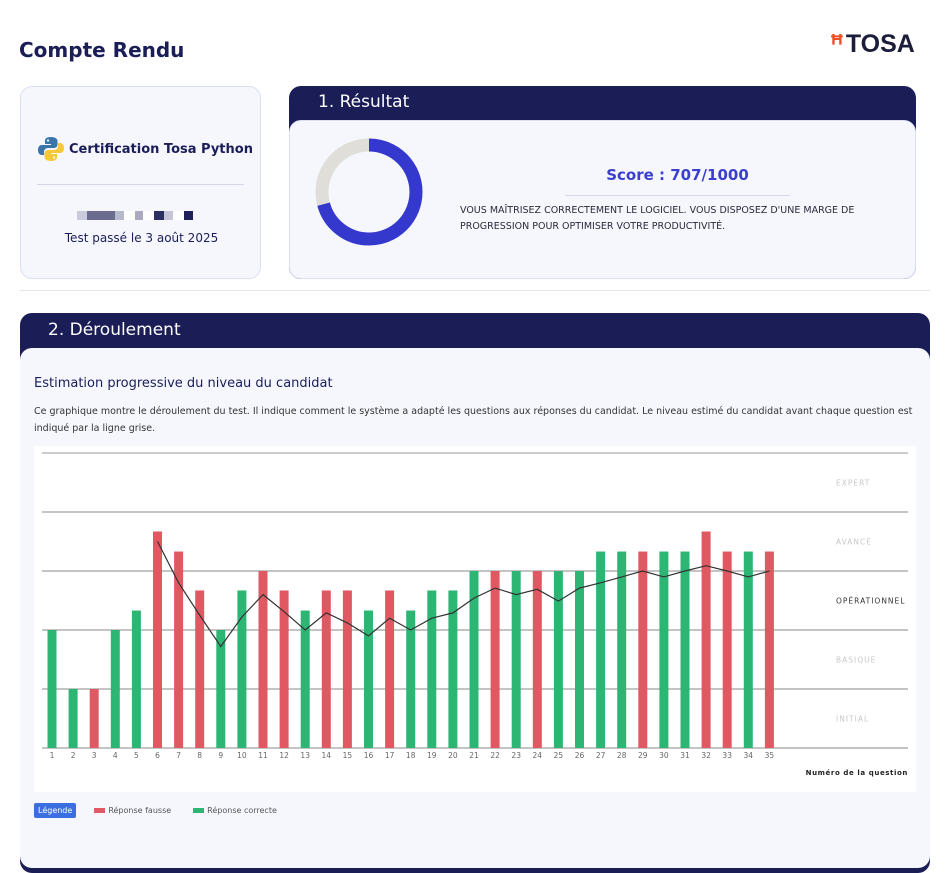 This screenshot has width=945, height=873. What do you see at coordinates (364, 102) in the screenshot?
I see `result-section-title: 1. Résultat` at bounding box center [364, 102].